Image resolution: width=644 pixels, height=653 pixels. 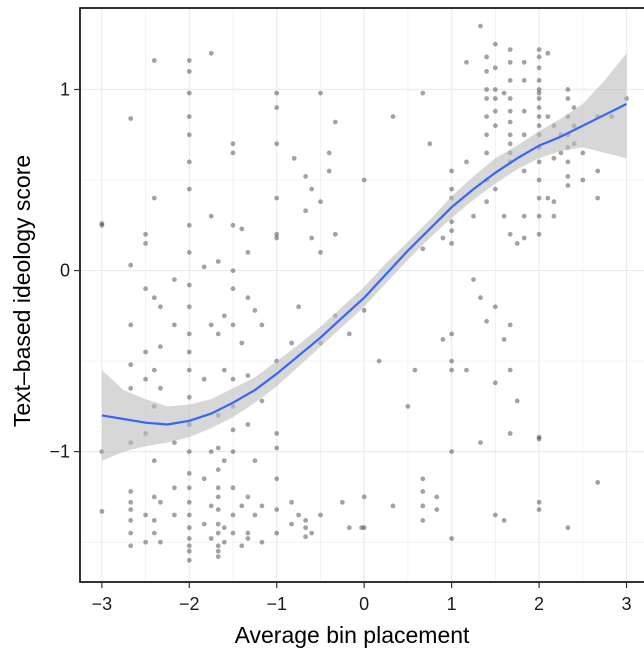 I want to click on y-axis-ticks: −1 0 1, so click(x=64, y=270).